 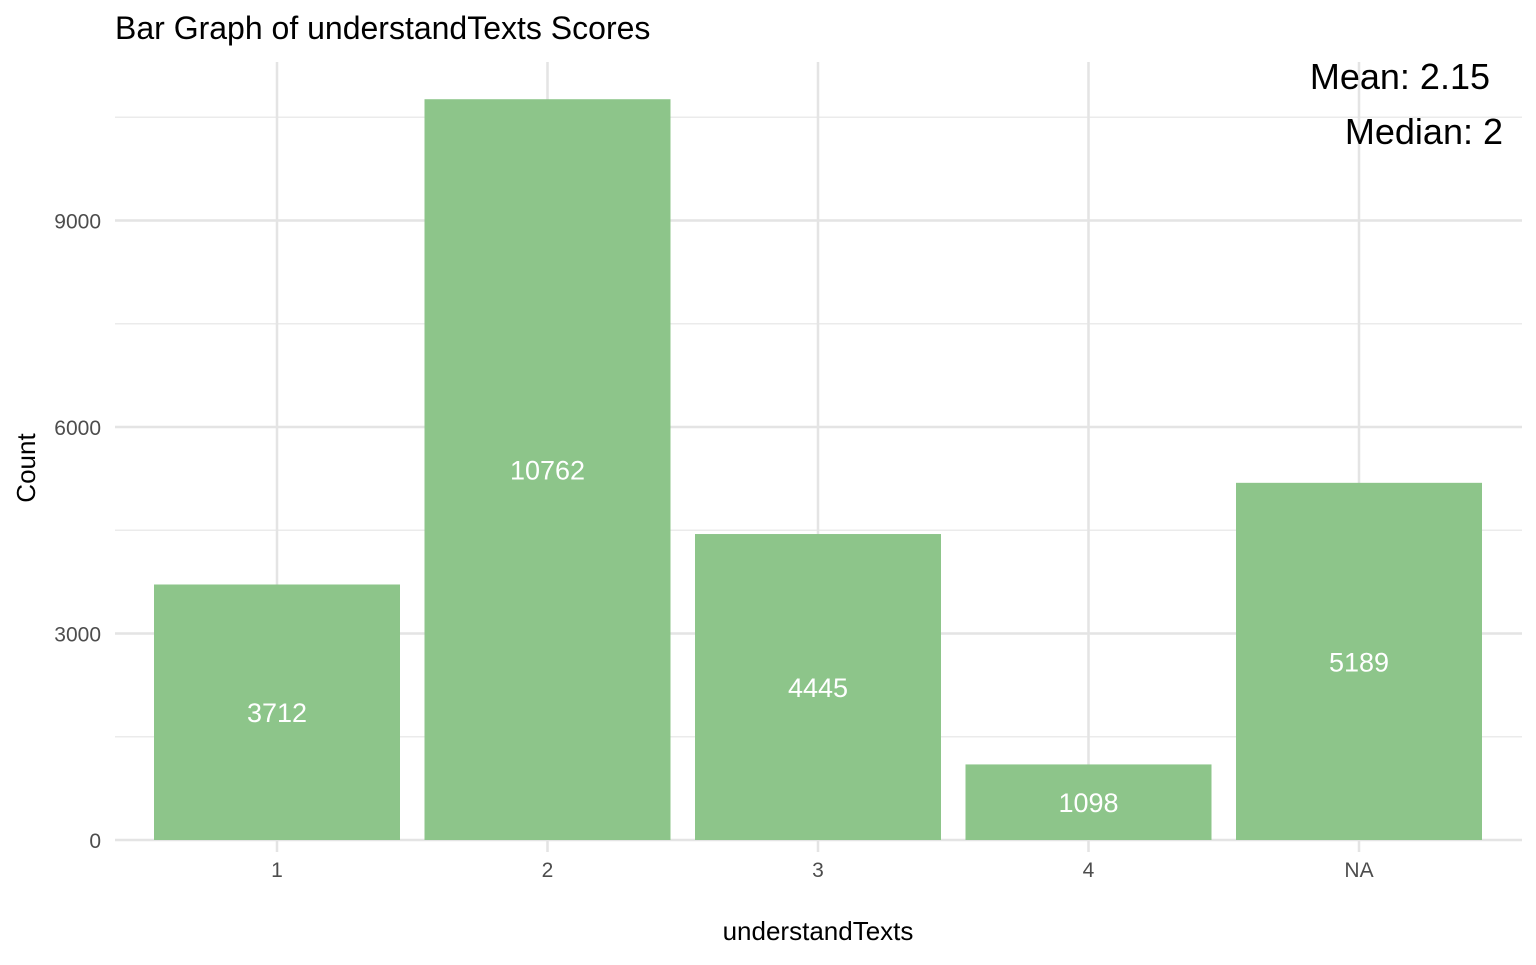 I want to click on bar-data-label: 1098, so click(x=1088, y=803).